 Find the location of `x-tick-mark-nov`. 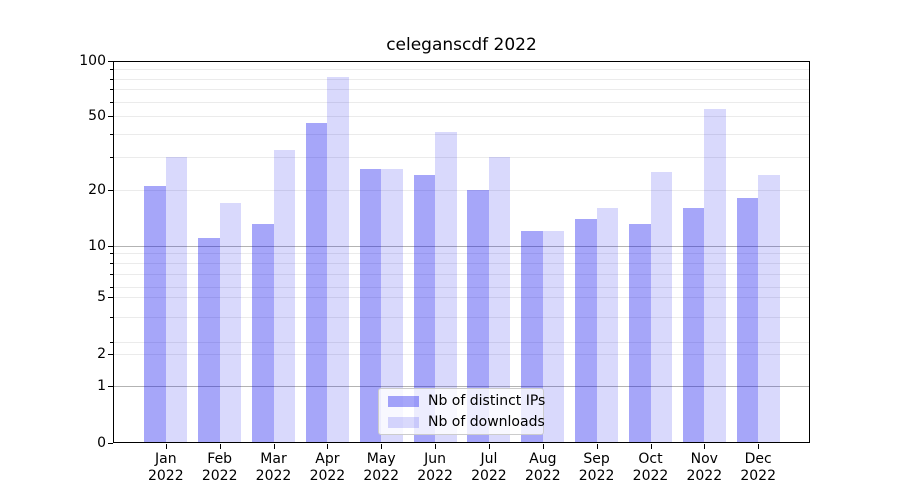

x-tick-mark-nov is located at coordinates (705, 446).